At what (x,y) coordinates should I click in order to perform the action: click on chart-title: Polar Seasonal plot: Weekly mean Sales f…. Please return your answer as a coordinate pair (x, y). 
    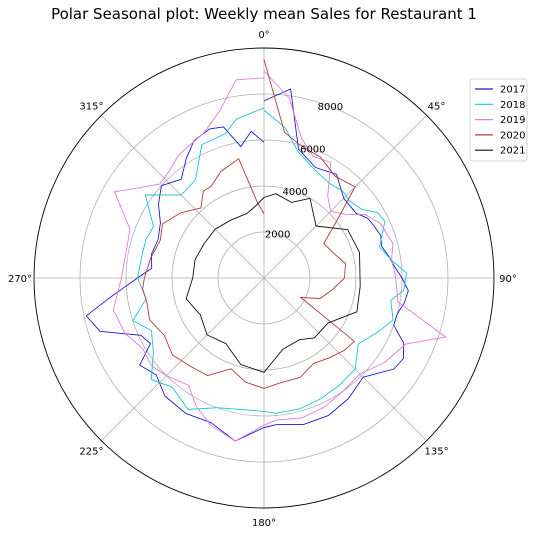
    Looking at the image, I should click on (264, 14).